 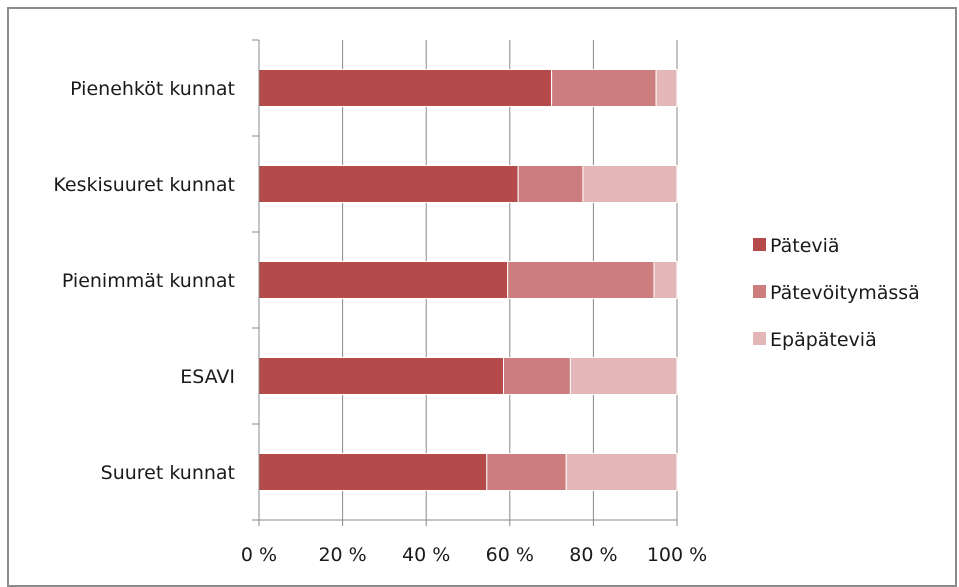 I want to click on x-tick-label: 20 %, so click(x=342, y=555).